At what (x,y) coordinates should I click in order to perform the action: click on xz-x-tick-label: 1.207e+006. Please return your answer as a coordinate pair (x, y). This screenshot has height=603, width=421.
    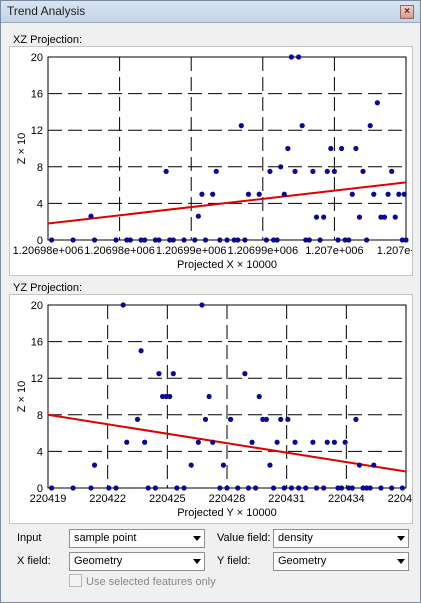
    Looking at the image, I should click on (394, 251).